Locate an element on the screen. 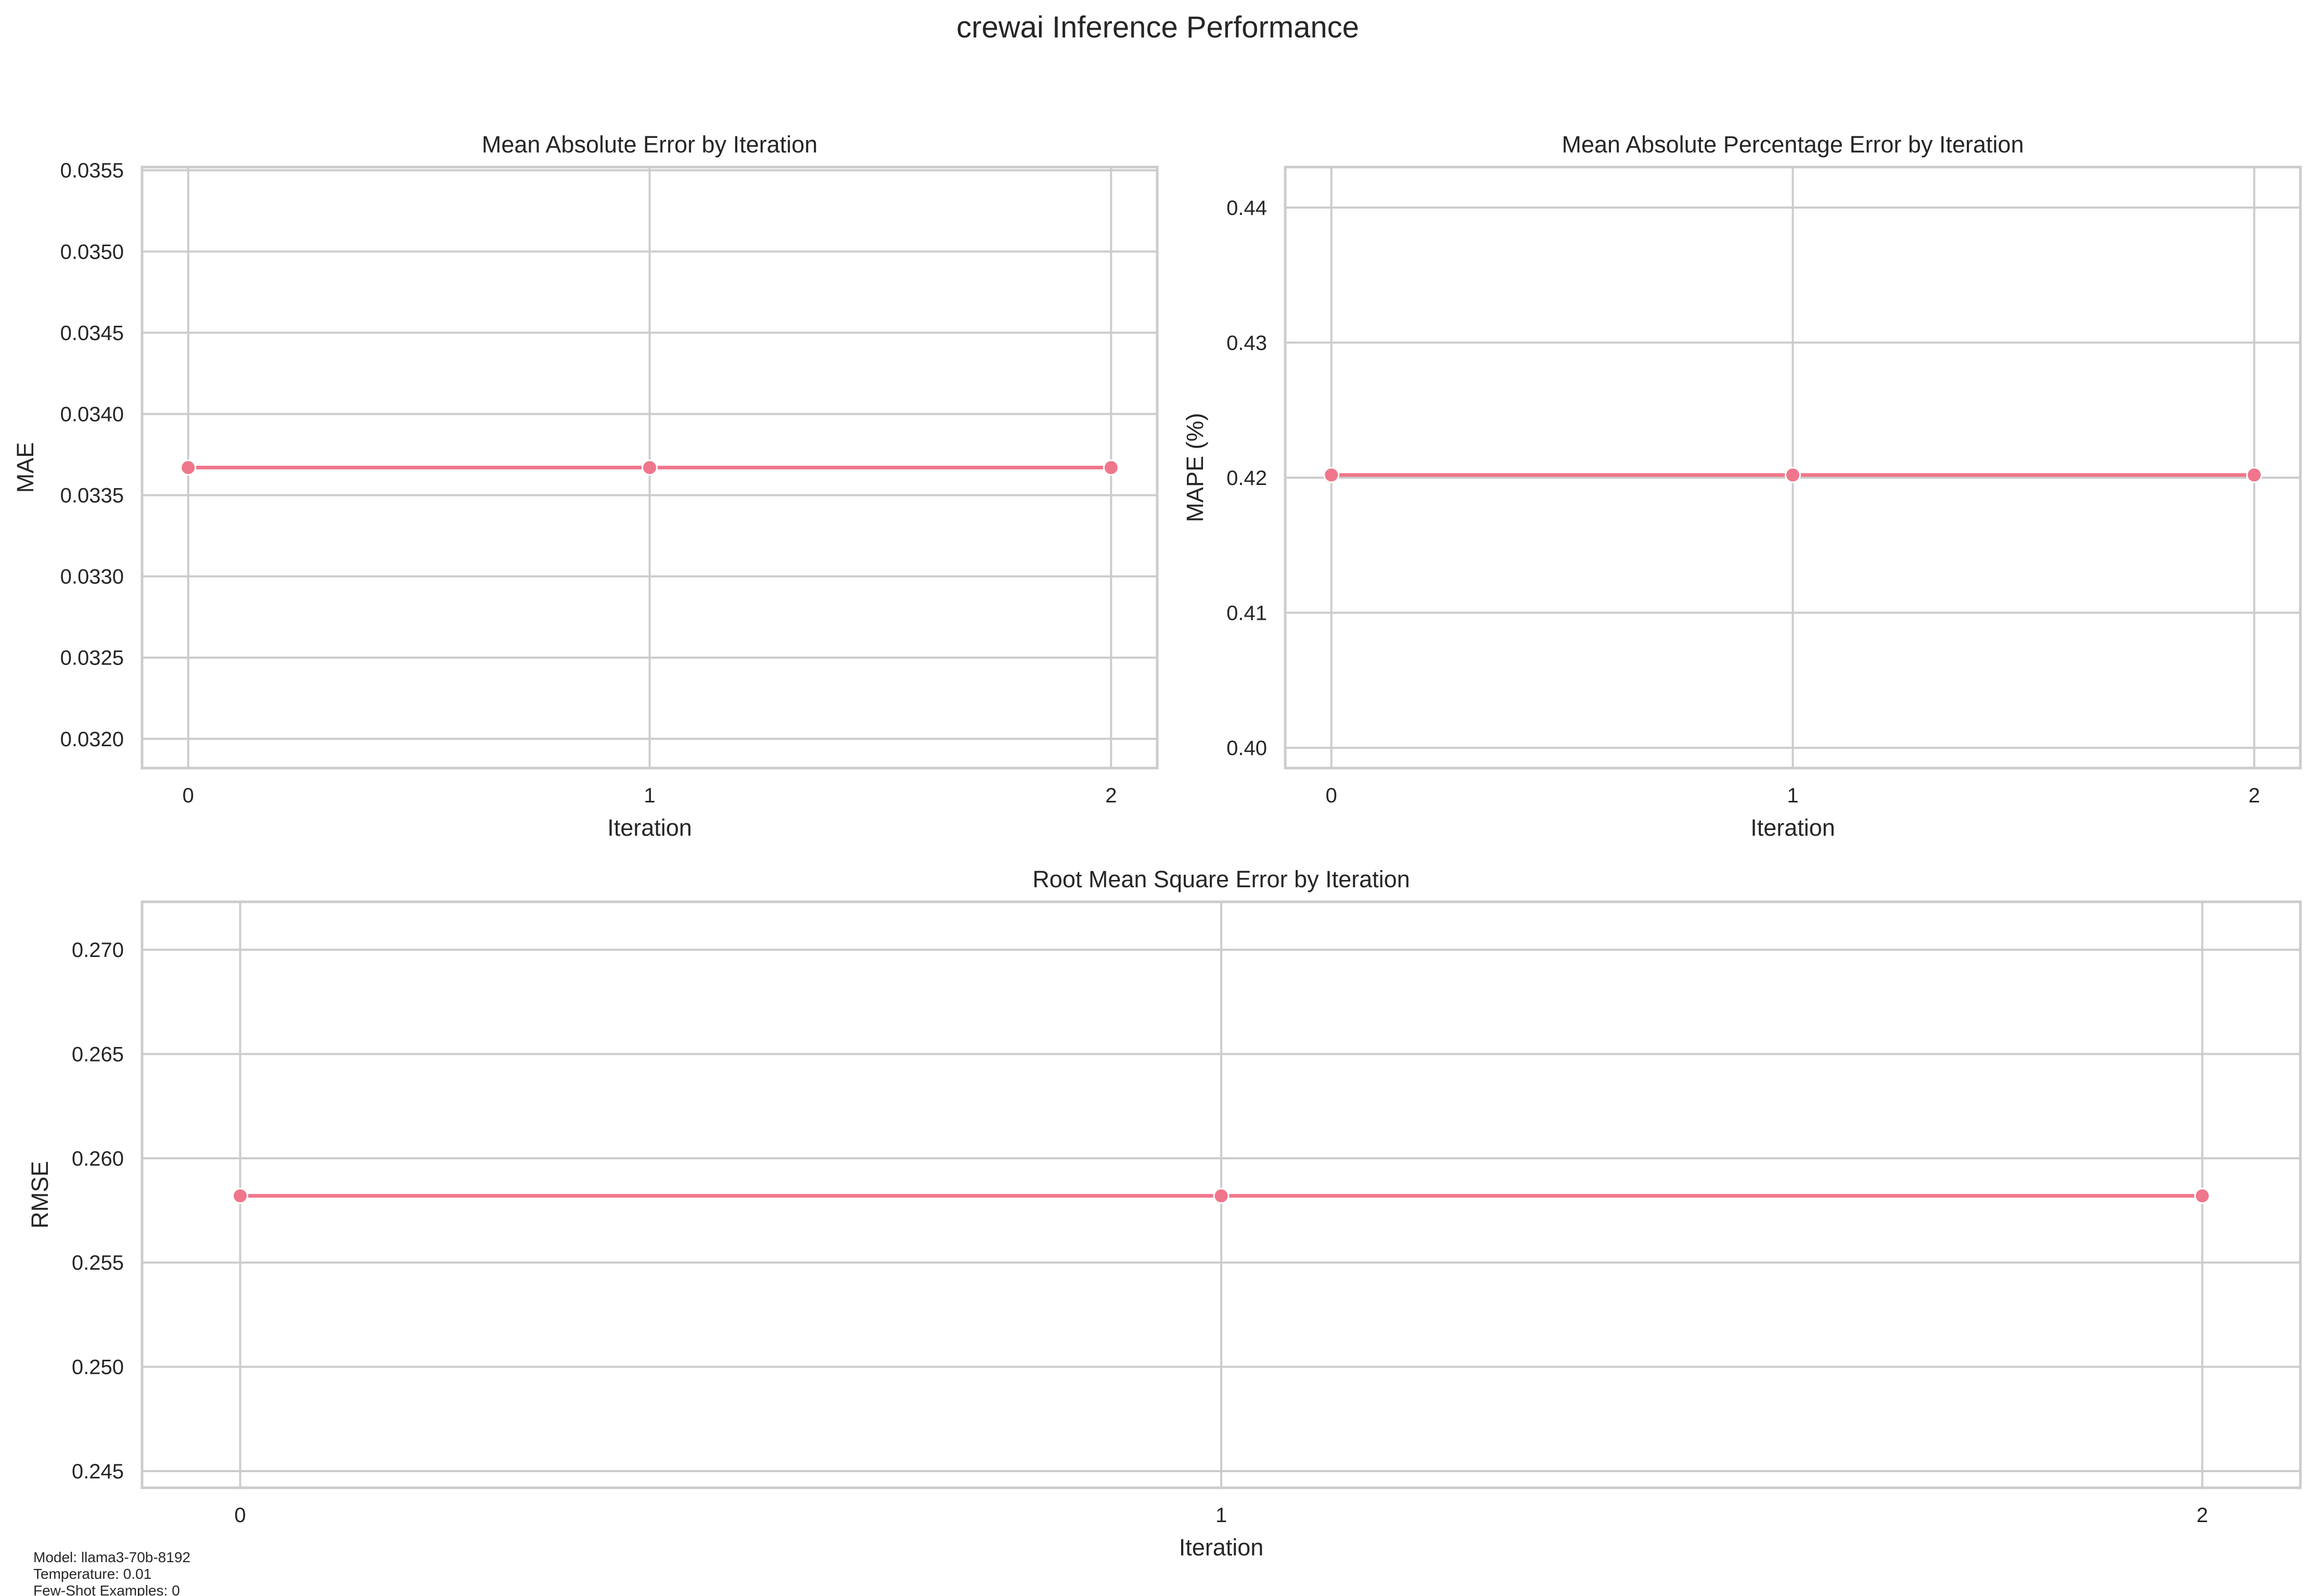  rmse-chart-xlabel: Iteration is located at coordinates (1221, 1547).